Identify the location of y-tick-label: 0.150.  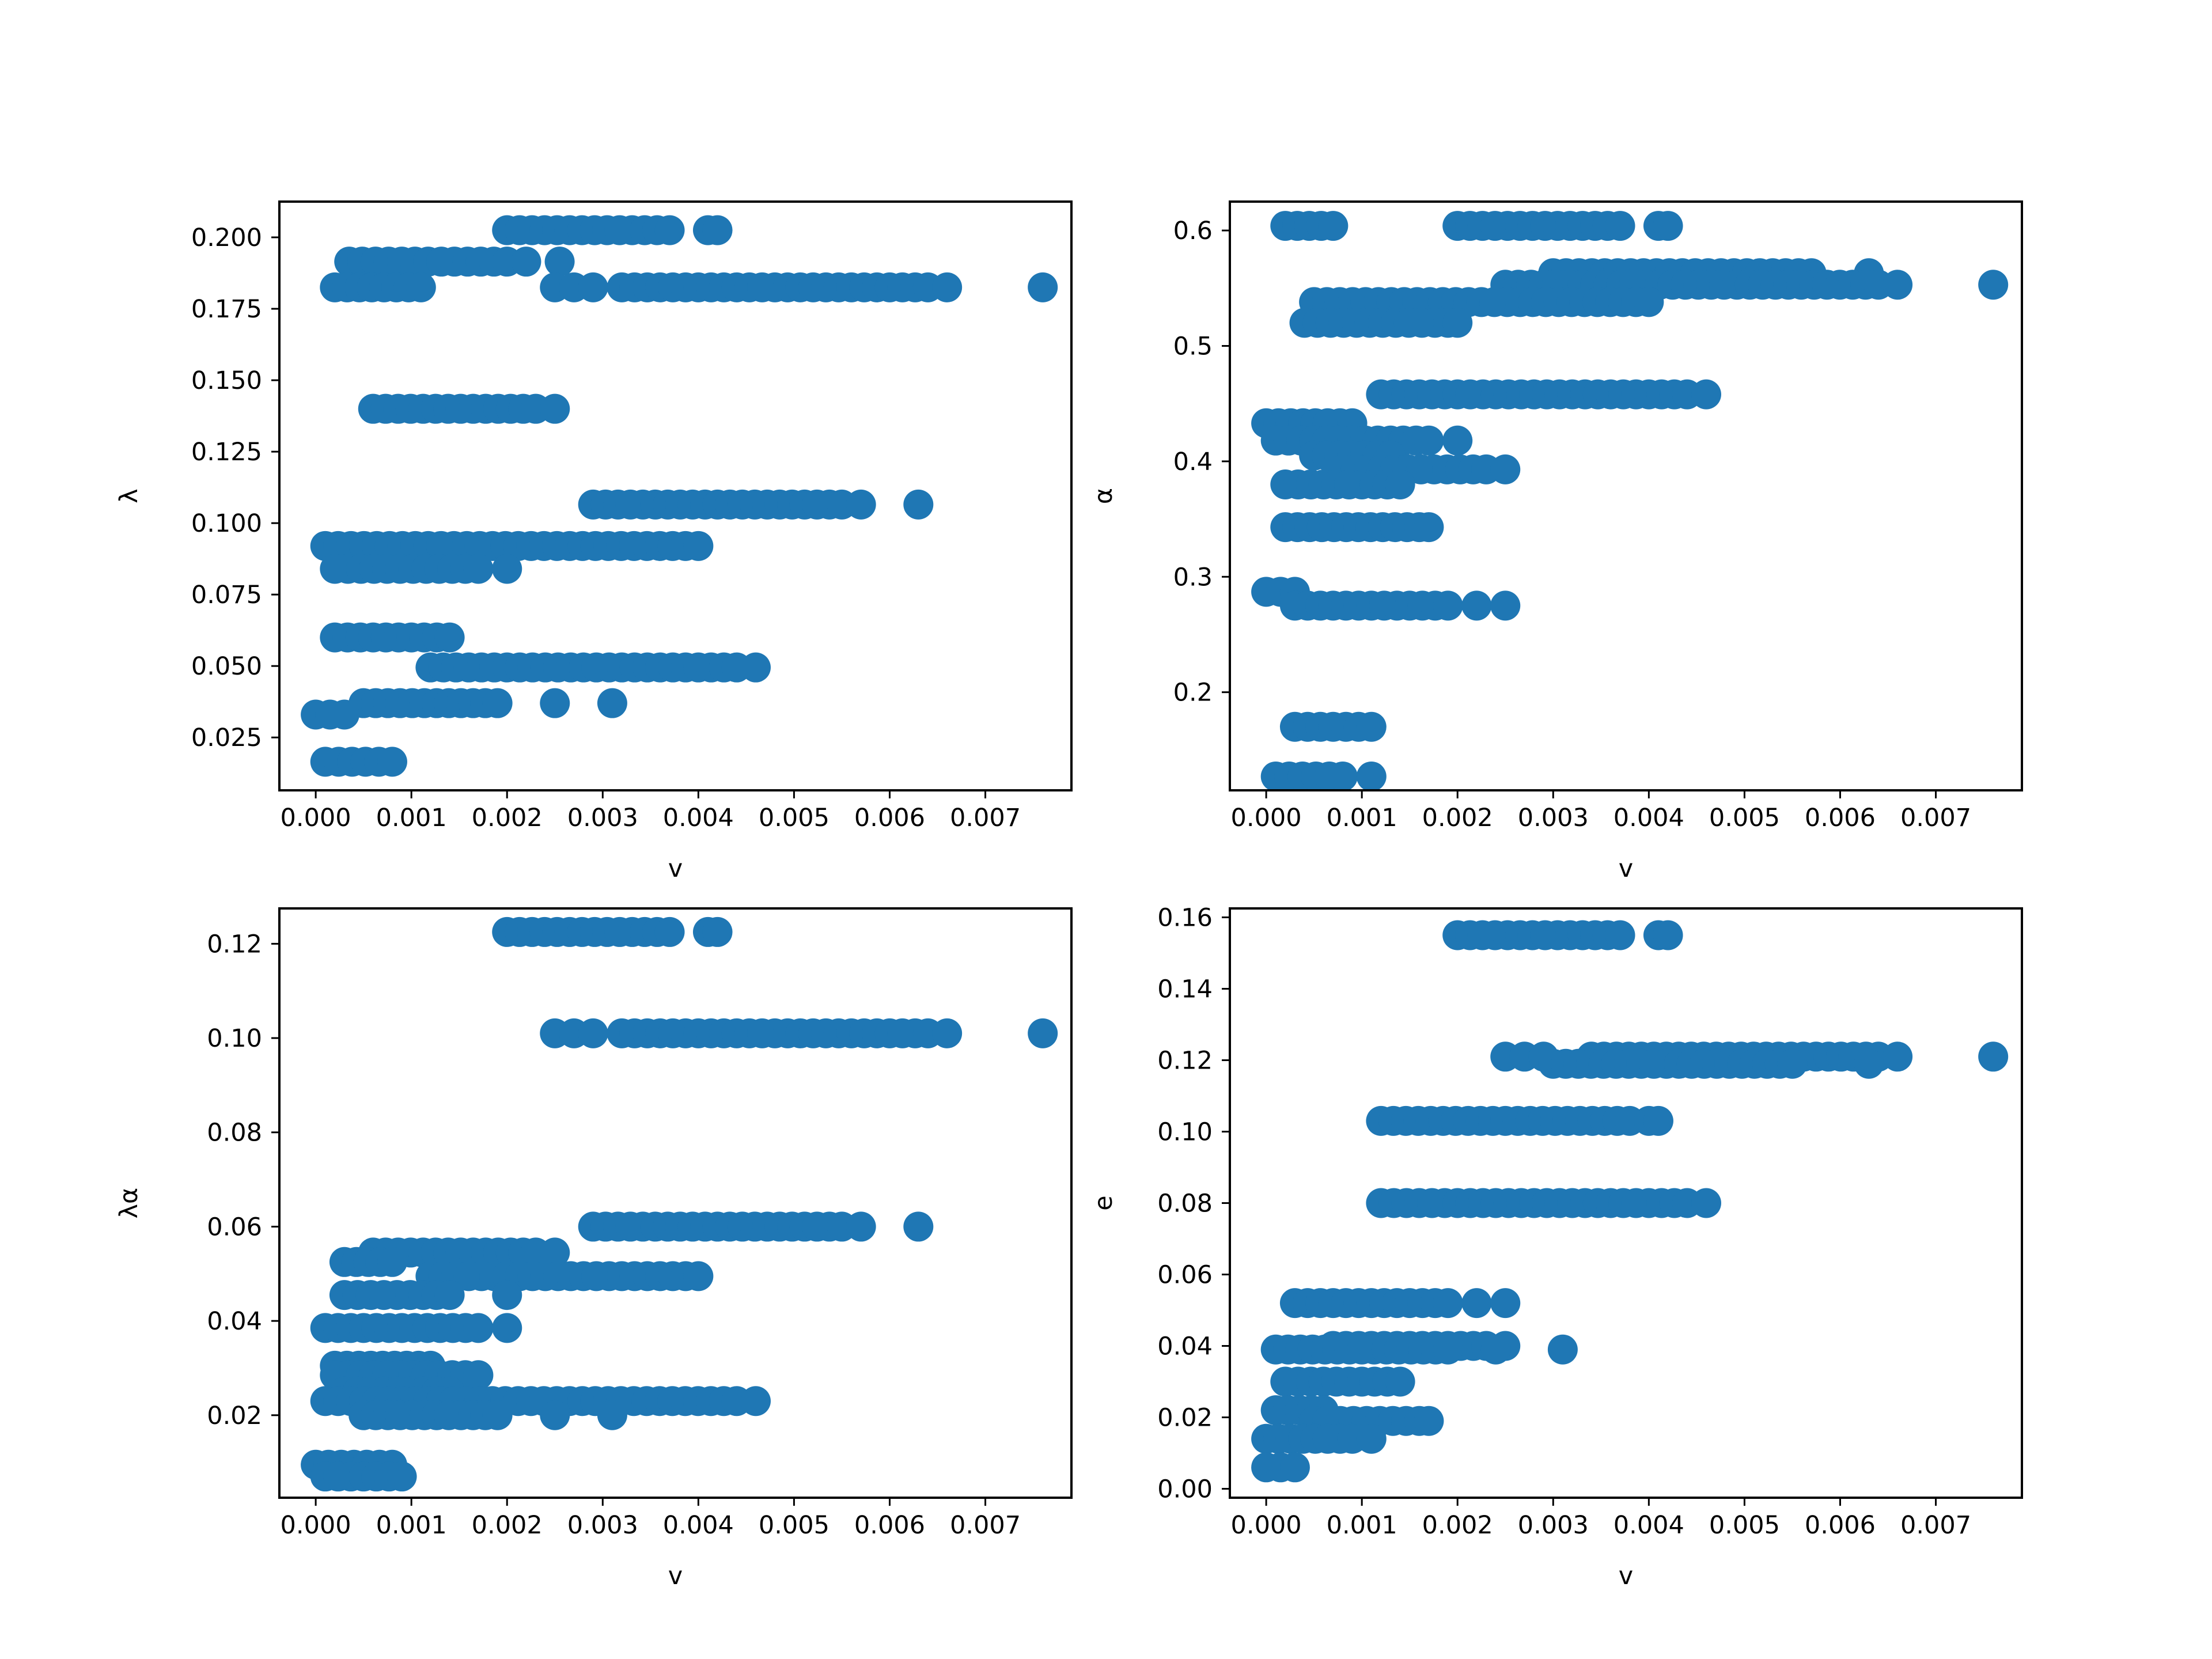
(226, 380).